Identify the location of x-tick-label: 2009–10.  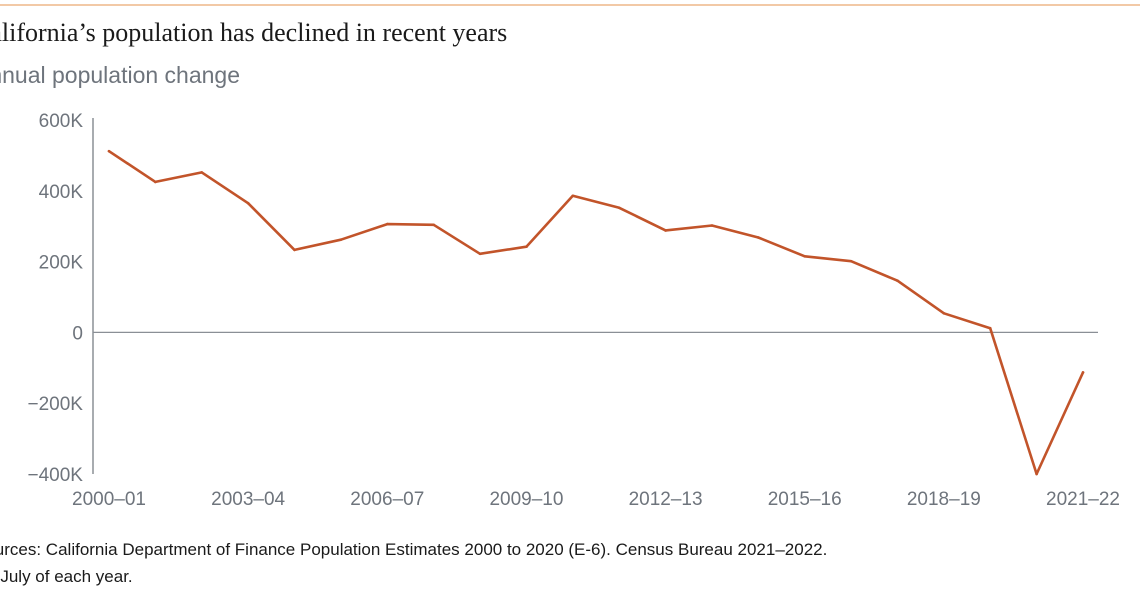
(526, 499).